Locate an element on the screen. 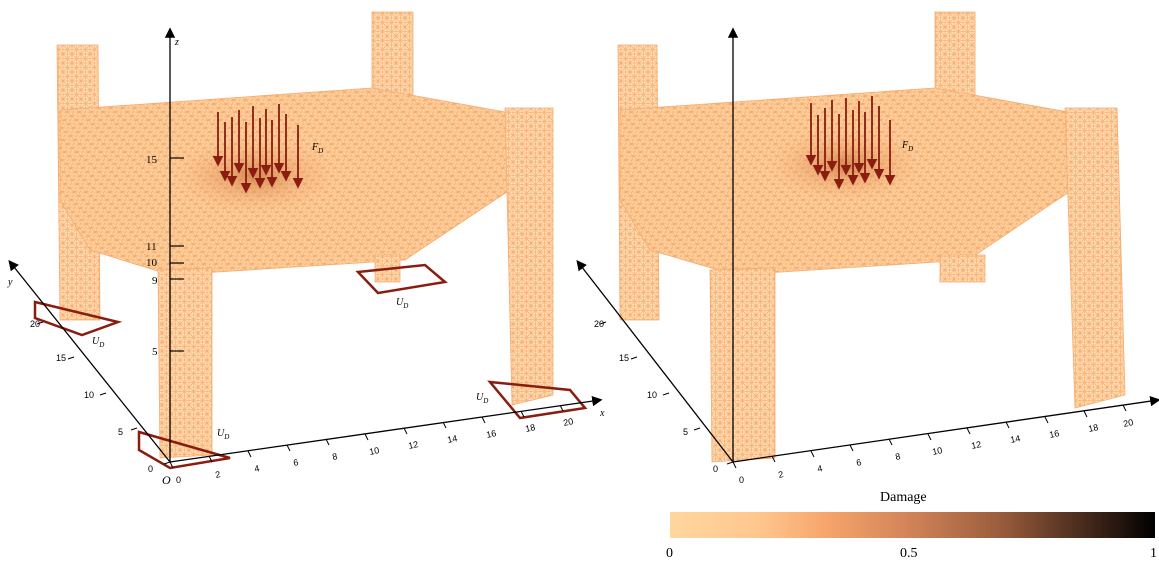 The height and width of the screenshot is (567, 1159). z-ticks is located at coordinates (177, 254).